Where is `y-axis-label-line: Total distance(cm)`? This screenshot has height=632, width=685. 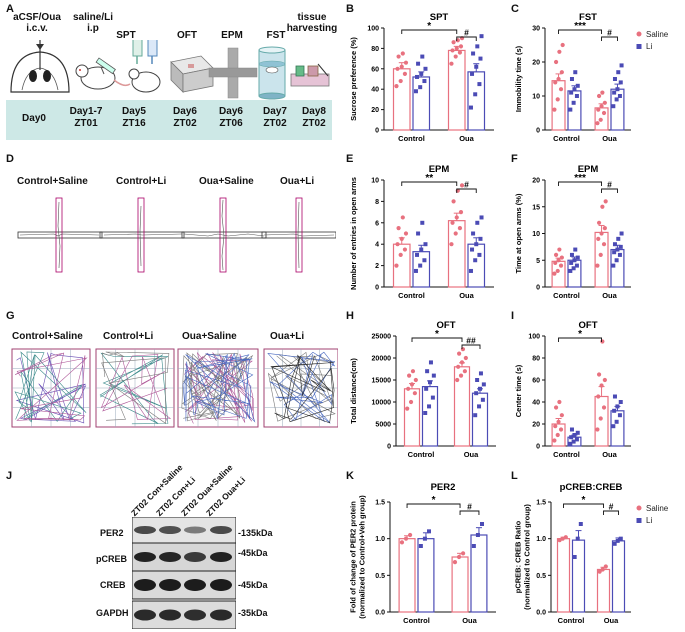 y-axis-label-line: Total distance(cm) is located at coordinates (353, 391).